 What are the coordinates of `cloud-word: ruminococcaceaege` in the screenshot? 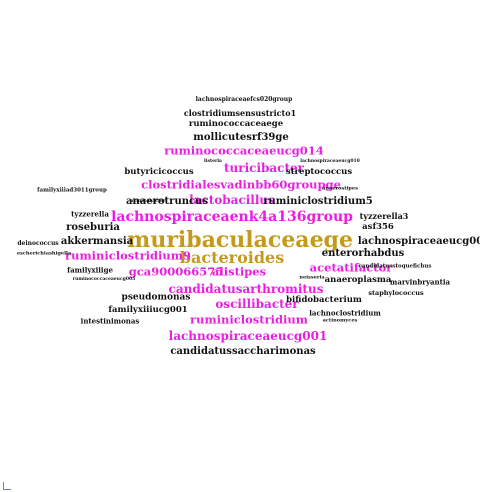 It's located at (236, 123).